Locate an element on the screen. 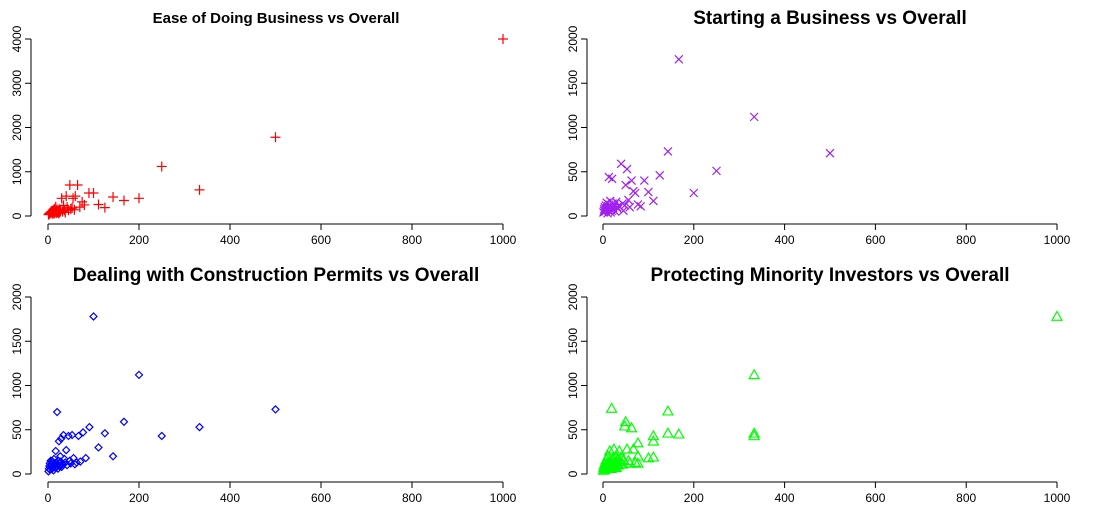 This screenshot has height=513, width=1108. y-tick-label: 4000 is located at coordinates (17, 38).